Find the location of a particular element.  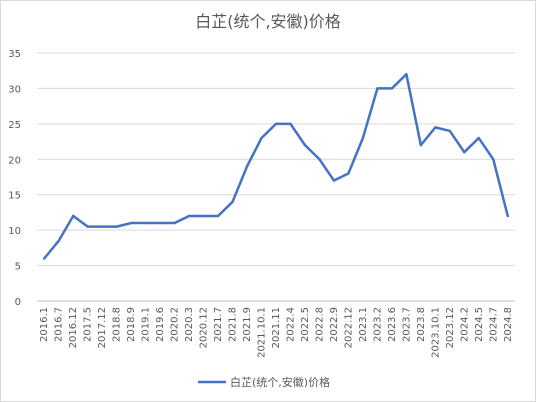

legend: 白芷(统个,安徽)价格 is located at coordinates (264, 382).